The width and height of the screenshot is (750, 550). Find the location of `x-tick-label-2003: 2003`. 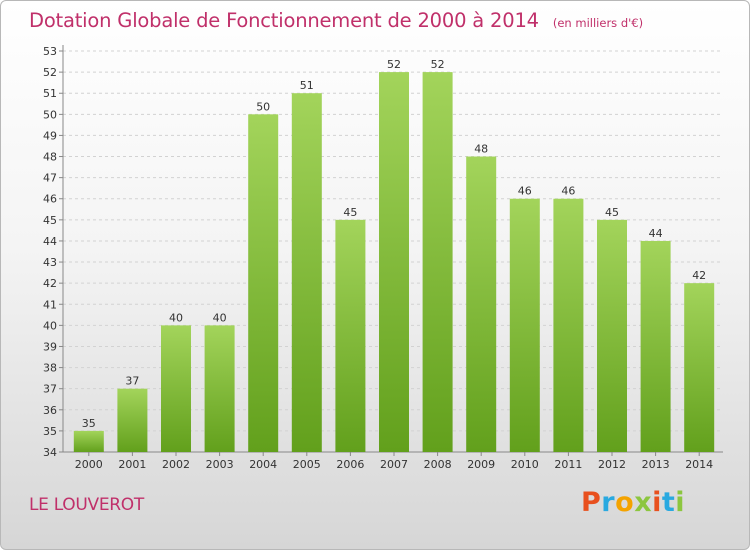

x-tick-label-2003: 2003 is located at coordinates (220, 464).